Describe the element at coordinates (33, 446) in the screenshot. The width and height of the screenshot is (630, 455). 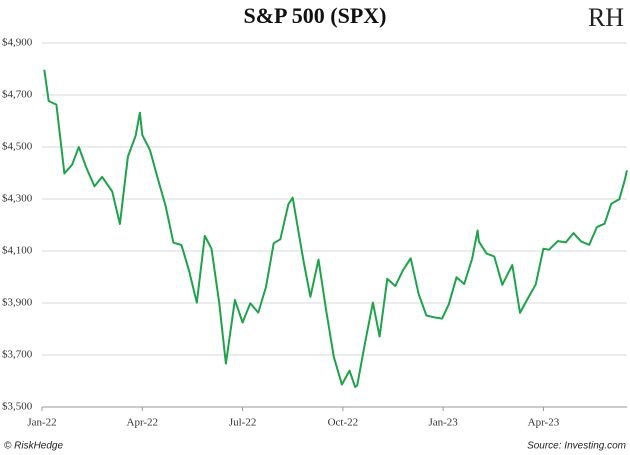
I see `credit: © RiskHedge` at that location.